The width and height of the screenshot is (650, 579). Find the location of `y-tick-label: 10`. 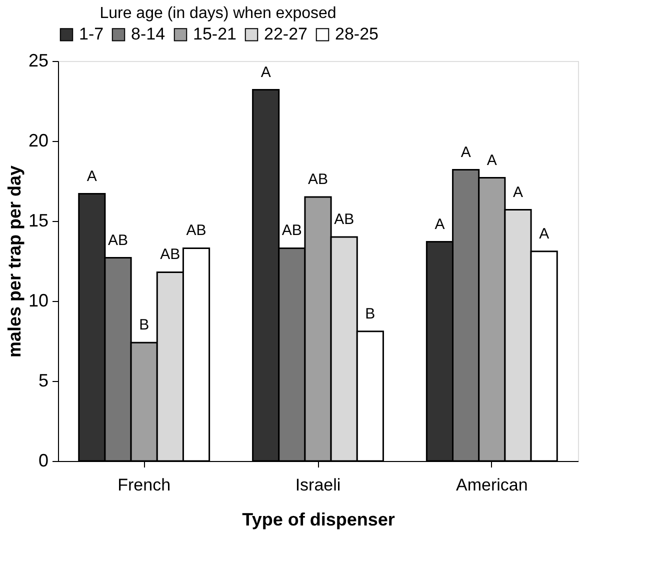

y-tick-label: 10 is located at coordinates (38, 300).